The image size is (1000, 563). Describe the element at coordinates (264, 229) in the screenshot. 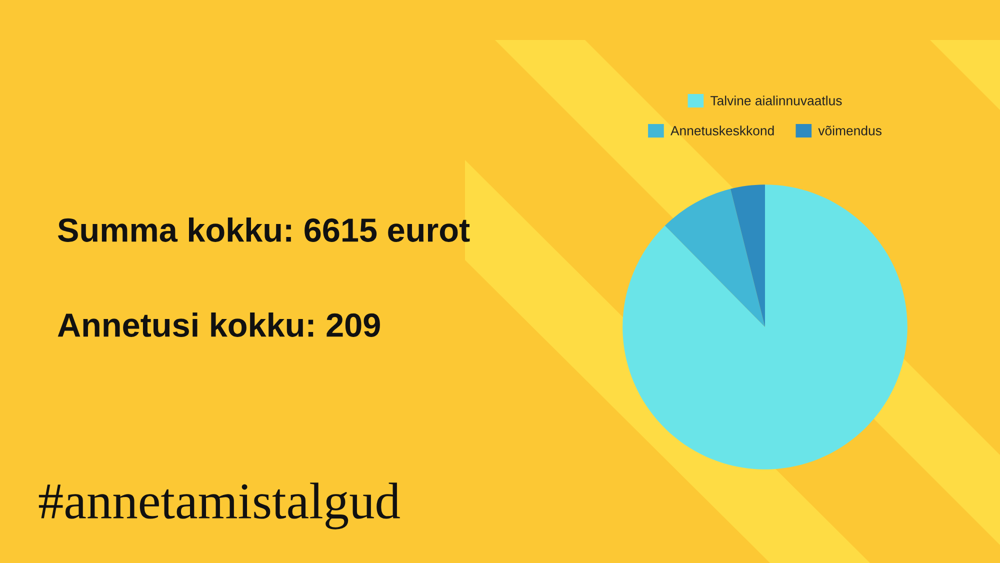

I see `text: Summa kokku: 6615 eurot` at that location.